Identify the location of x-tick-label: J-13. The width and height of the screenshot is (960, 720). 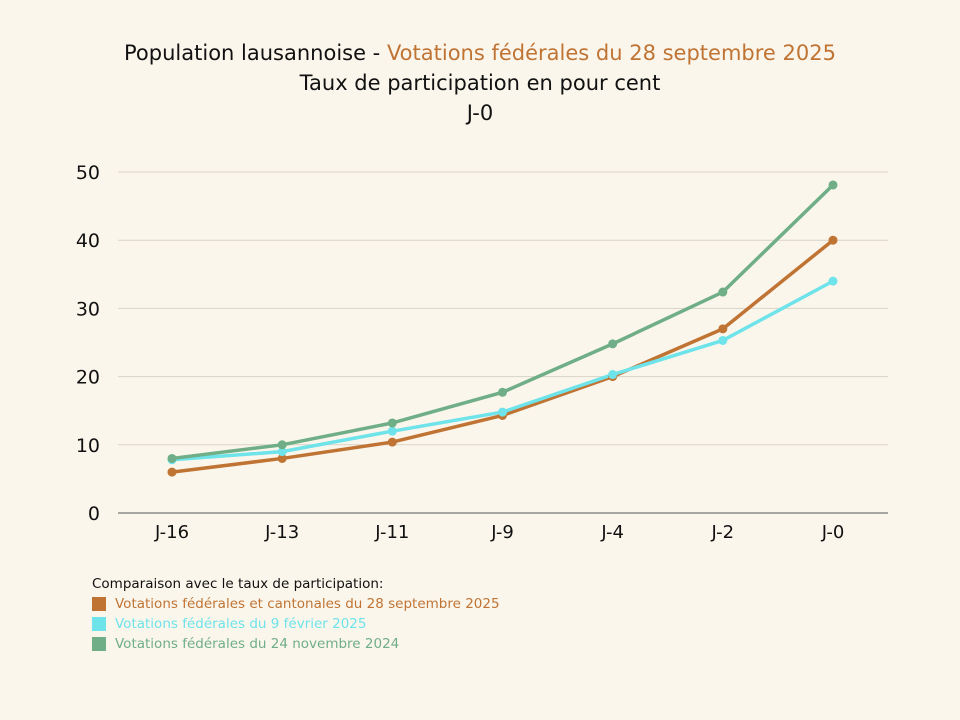
(281, 532).